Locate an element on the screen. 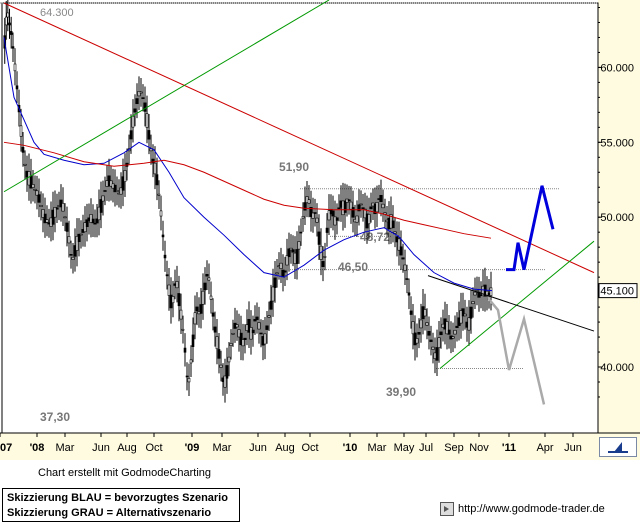  x-axis-panel is located at coordinates (320, 446).